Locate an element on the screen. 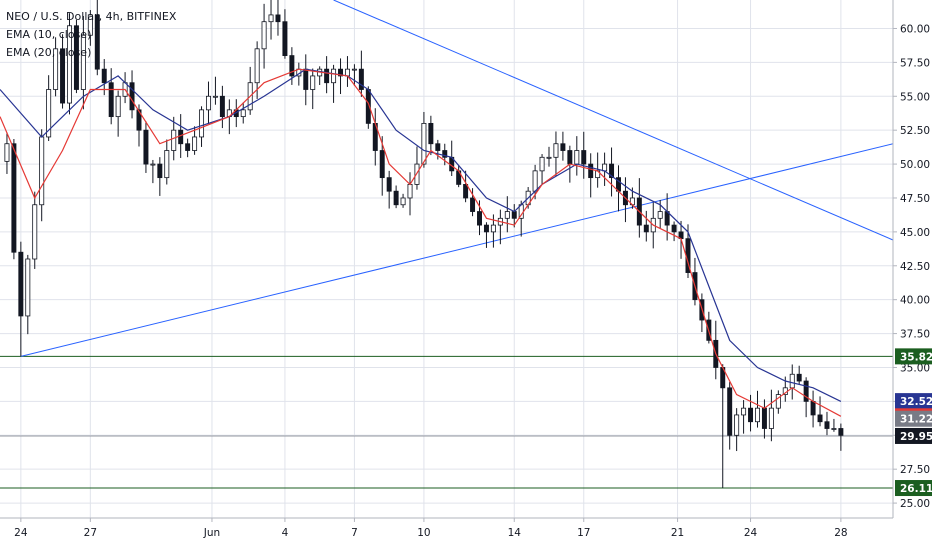 This screenshot has height=555, width=932. y-tick-label: 40.00 is located at coordinates (915, 301).